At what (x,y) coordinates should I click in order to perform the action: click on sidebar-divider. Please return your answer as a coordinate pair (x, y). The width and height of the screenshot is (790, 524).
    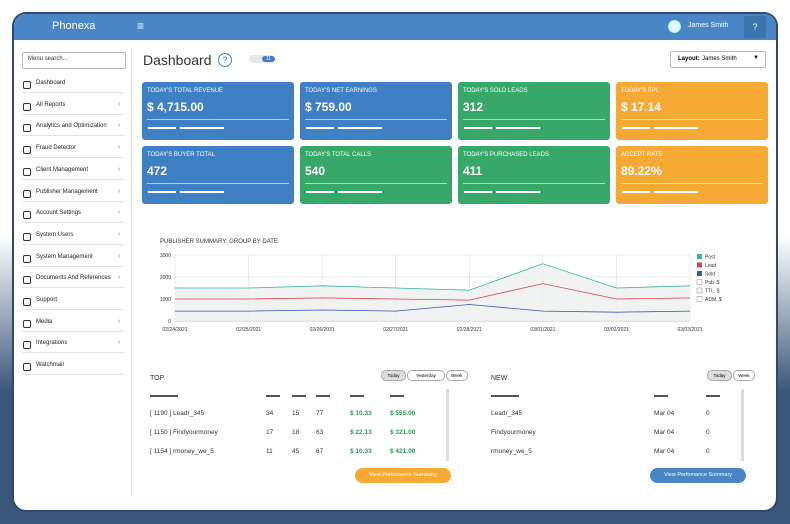
    Looking at the image, I should click on (131, 272).